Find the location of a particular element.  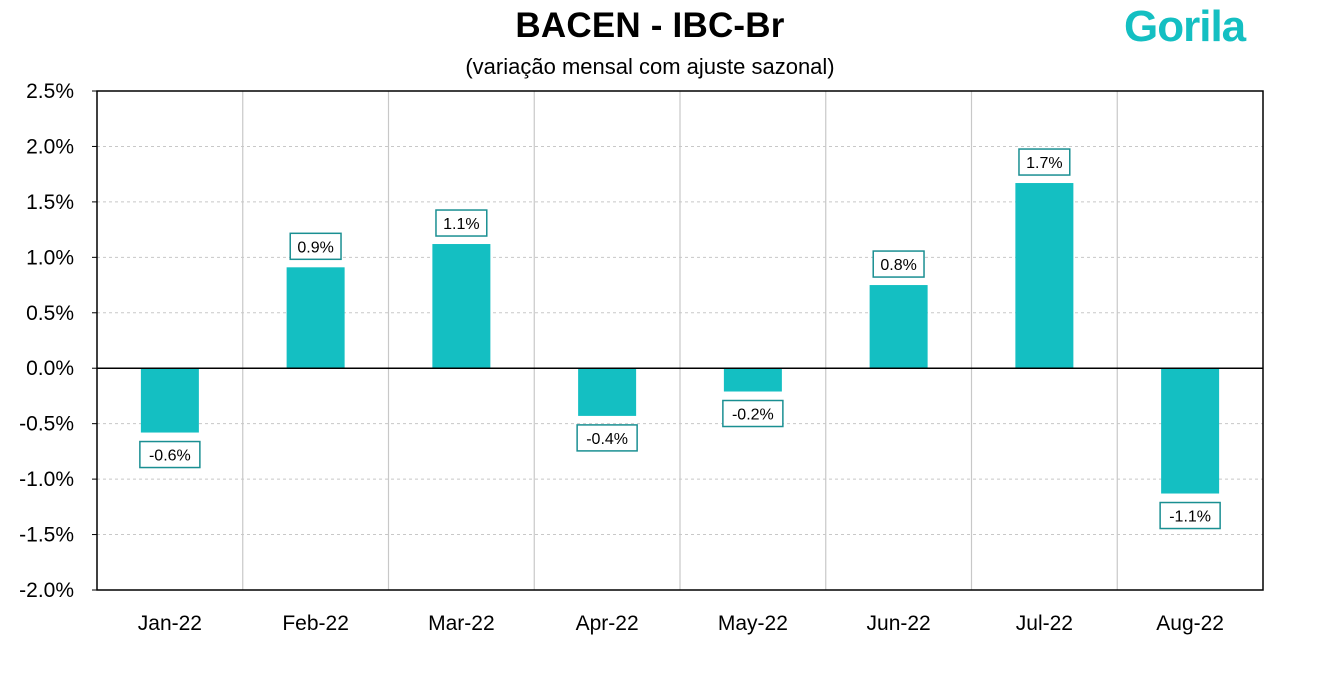

x-tick-label: May-22 is located at coordinates (753, 623).